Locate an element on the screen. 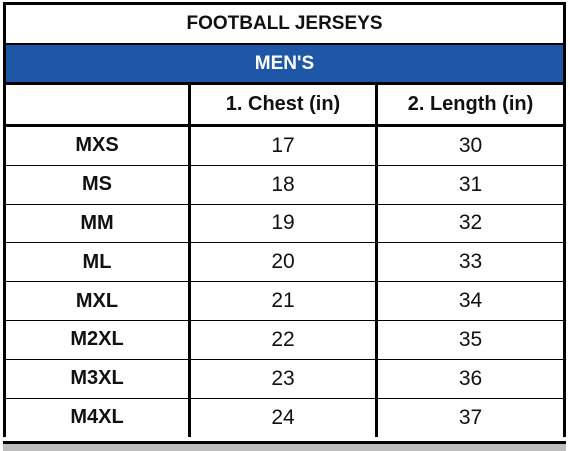 The height and width of the screenshot is (451, 570). table-title: FOOTBALL JERSEYS is located at coordinates (284, 25).